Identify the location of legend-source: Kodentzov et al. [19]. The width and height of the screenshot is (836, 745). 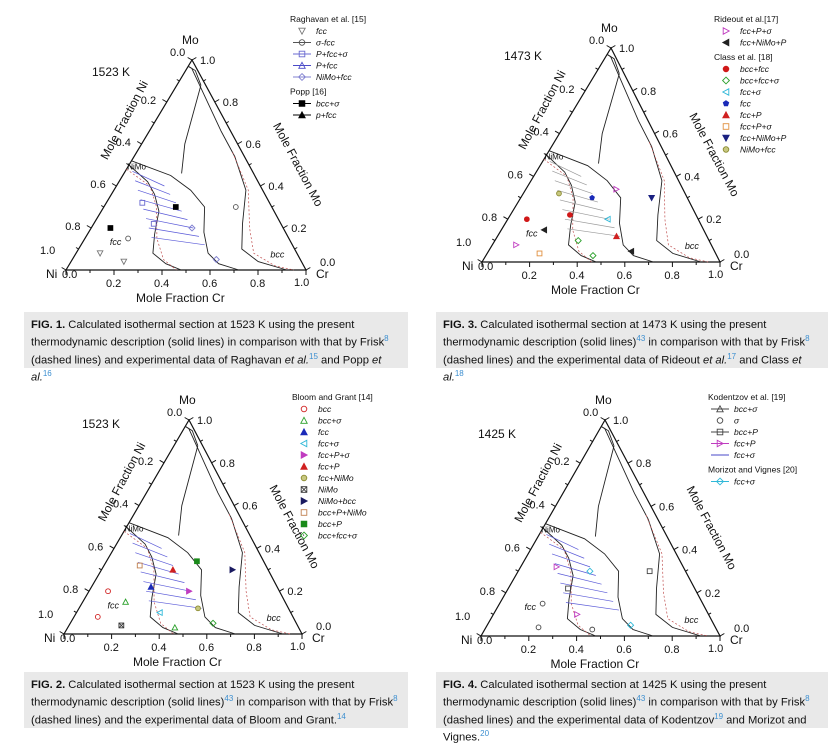
(747, 397).